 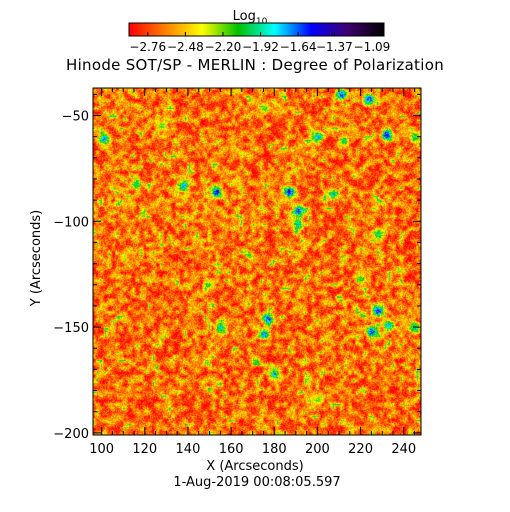 I want to click on colorbar-tick-label: −2.48, so click(x=185, y=47).